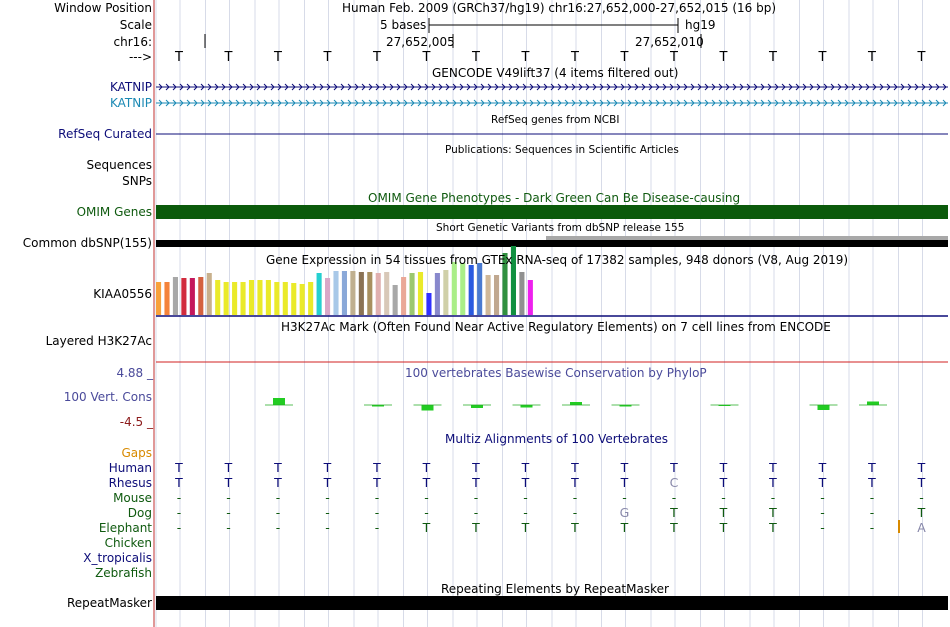  I want to click on window-position-label: Window Position, so click(103, 8).